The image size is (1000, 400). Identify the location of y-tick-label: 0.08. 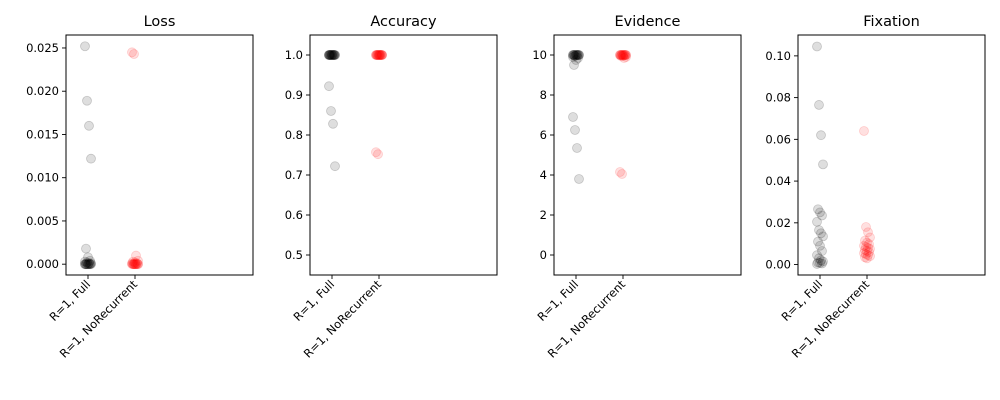
(778, 98).